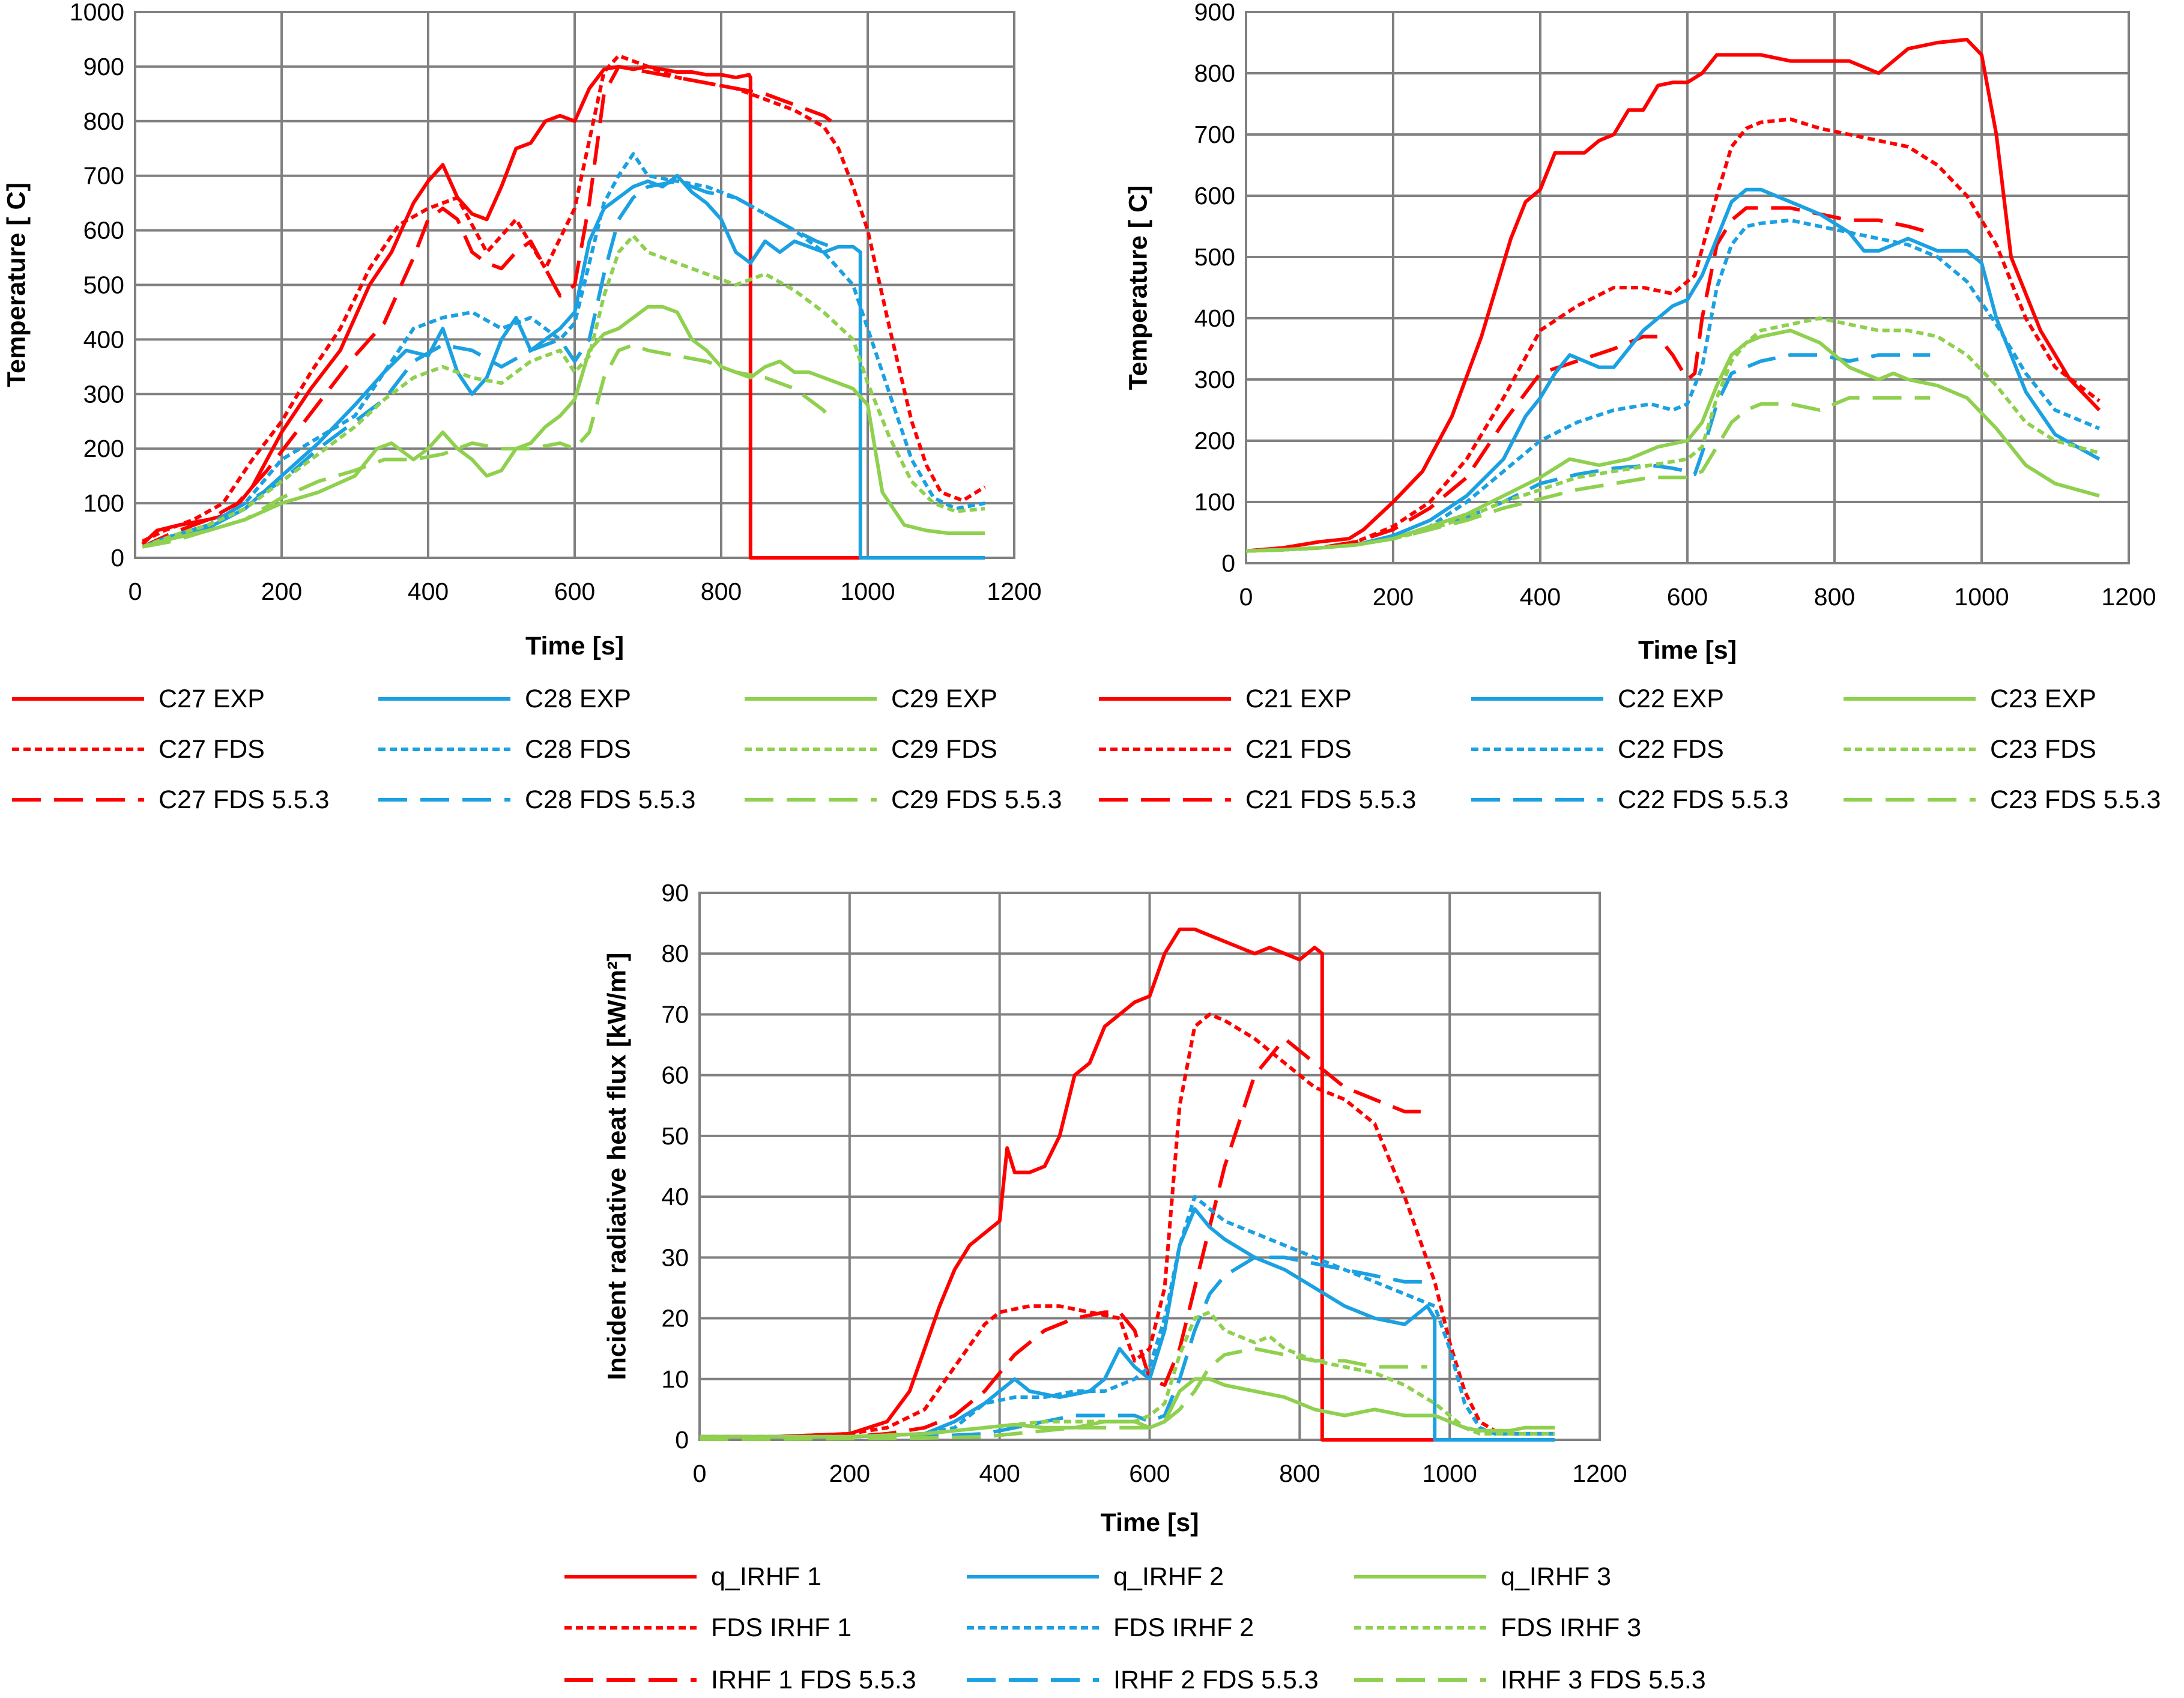 The height and width of the screenshot is (1698, 2184). I want to click on chart-2-x-axis-label: Time [s], so click(1687, 651).